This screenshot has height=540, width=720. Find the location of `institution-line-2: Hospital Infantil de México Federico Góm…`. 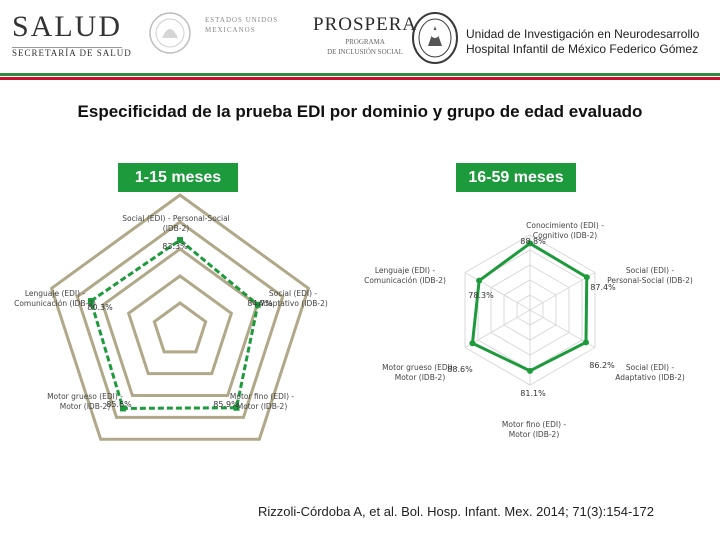

institution-line-2: Hospital Infantil de México Federico Góm… is located at coordinates (582, 49).